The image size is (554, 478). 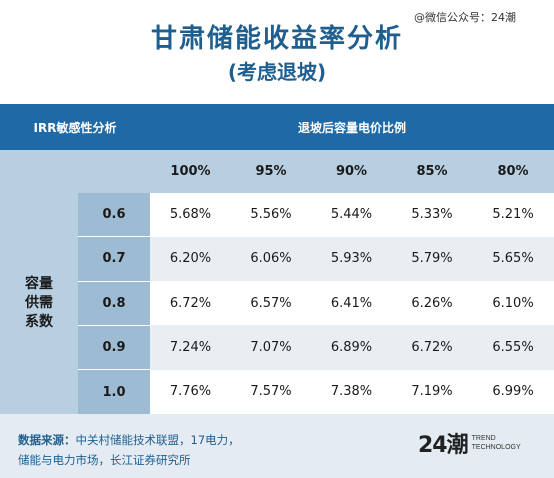 I want to click on column-header: 90%, so click(x=352, y=171).